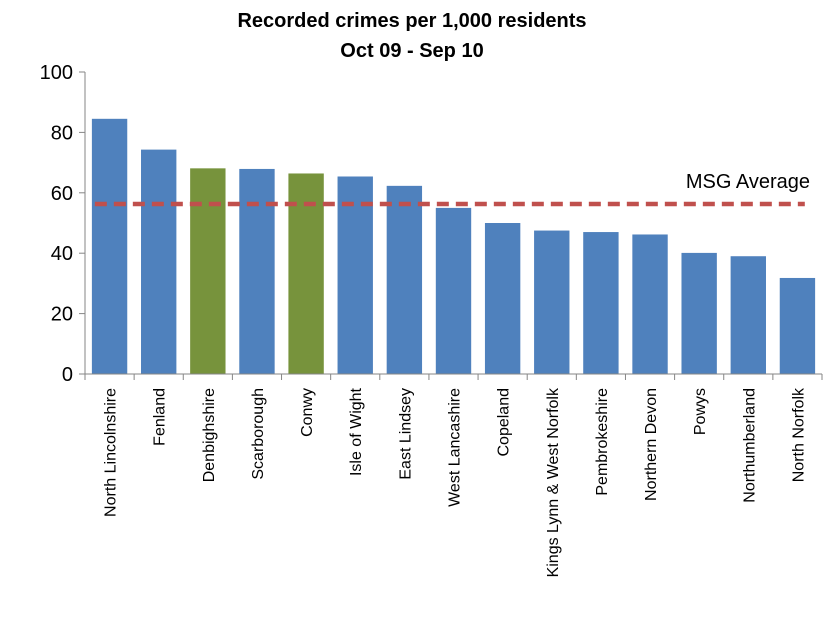  What do you see at coordinates (160, 417) in the screenshot?
I see `category-label: Fenland` at bounding box center [160, 417].